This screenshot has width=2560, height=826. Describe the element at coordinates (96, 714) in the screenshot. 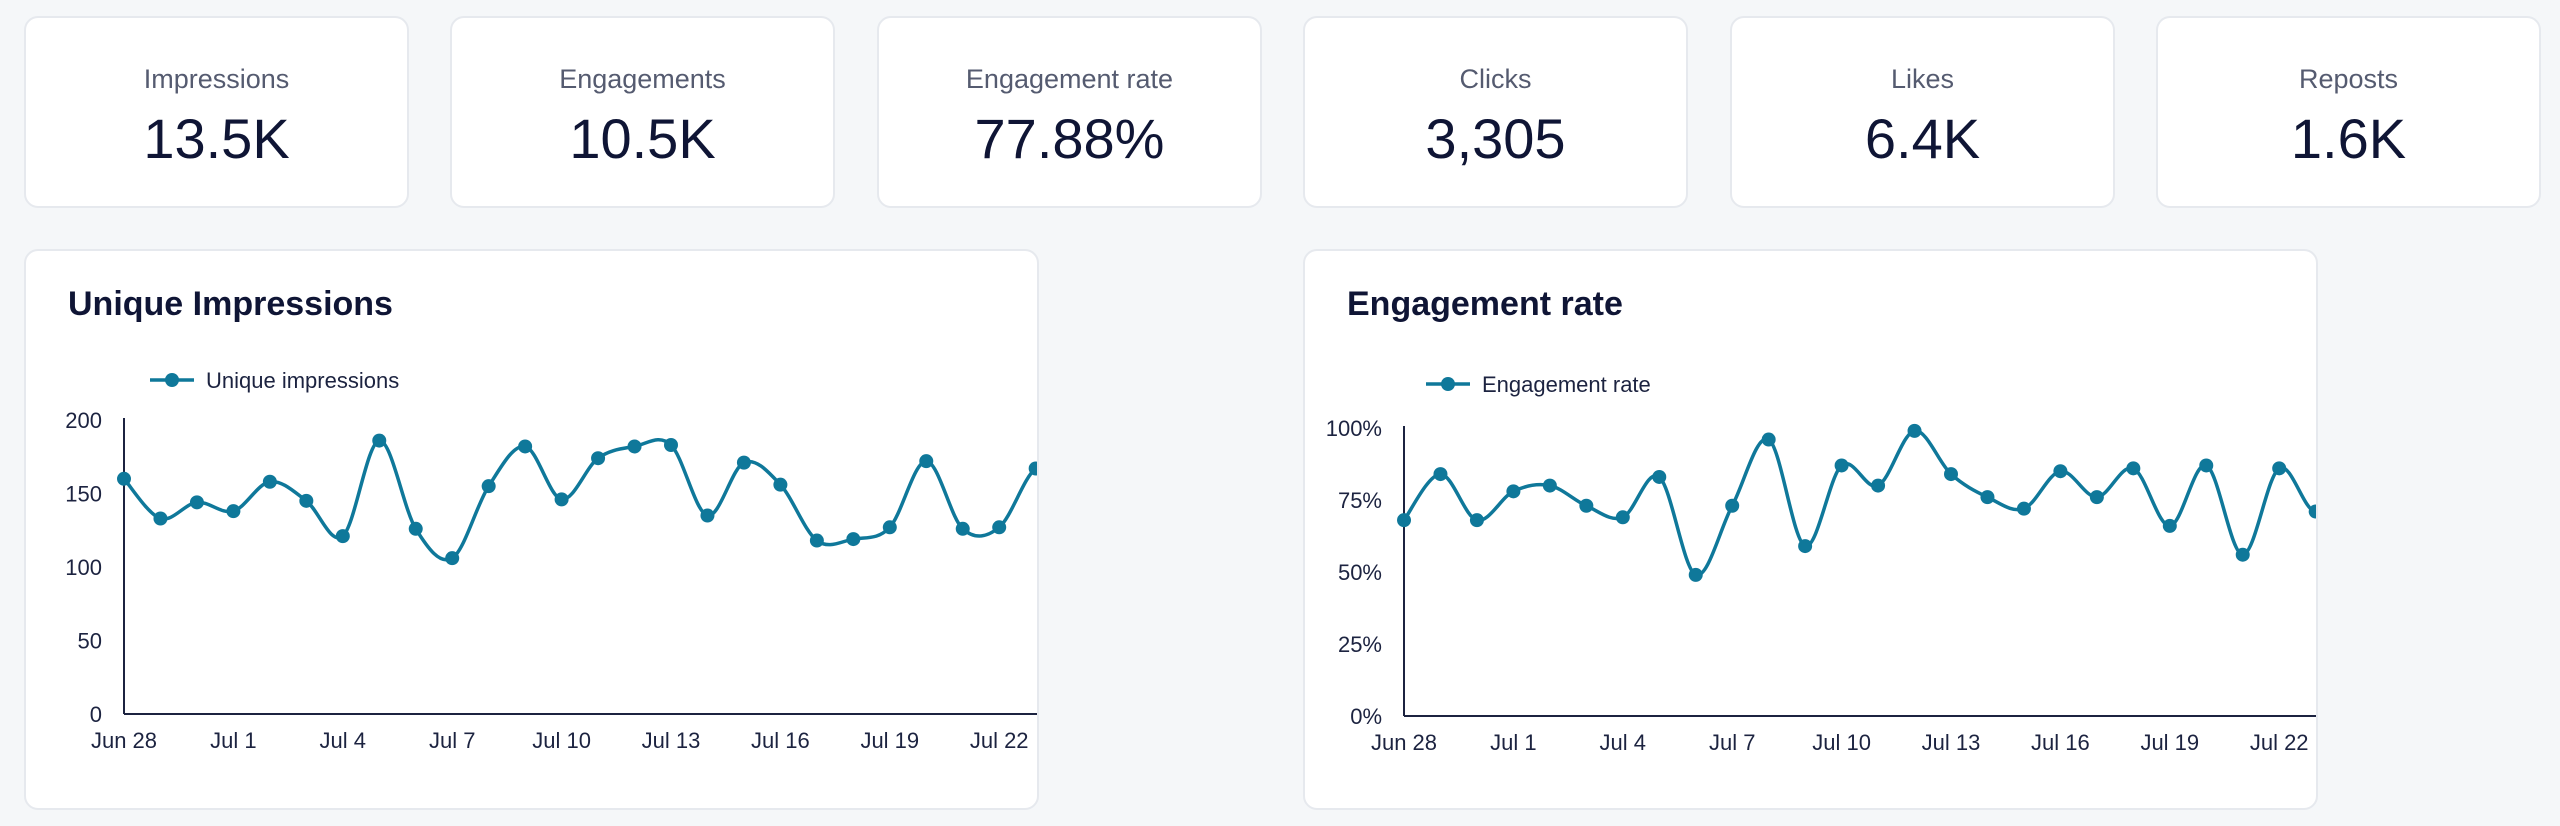

I see `y-tick-label: 0` at that location.